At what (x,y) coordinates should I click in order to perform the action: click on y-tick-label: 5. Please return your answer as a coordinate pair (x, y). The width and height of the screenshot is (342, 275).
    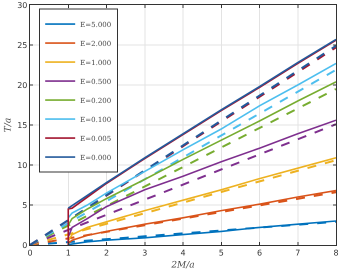
    Looking at the image, I should click on (25, 205).